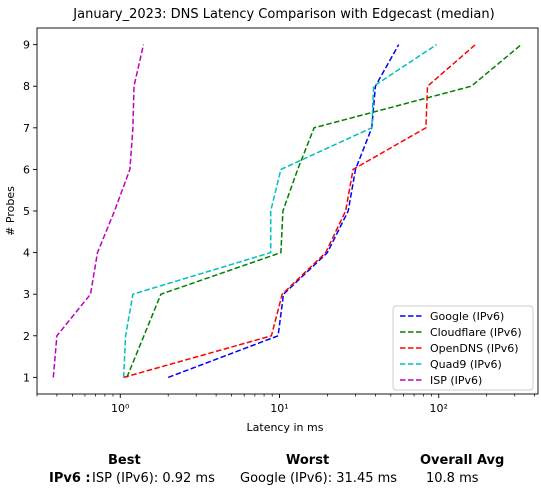 The height and width of the screenshot is (496, 541). Describe the element at coordinates (153, 478) in the screenshot. I see `best-value: ISP (IPv6): 0.92 ms` at that location.